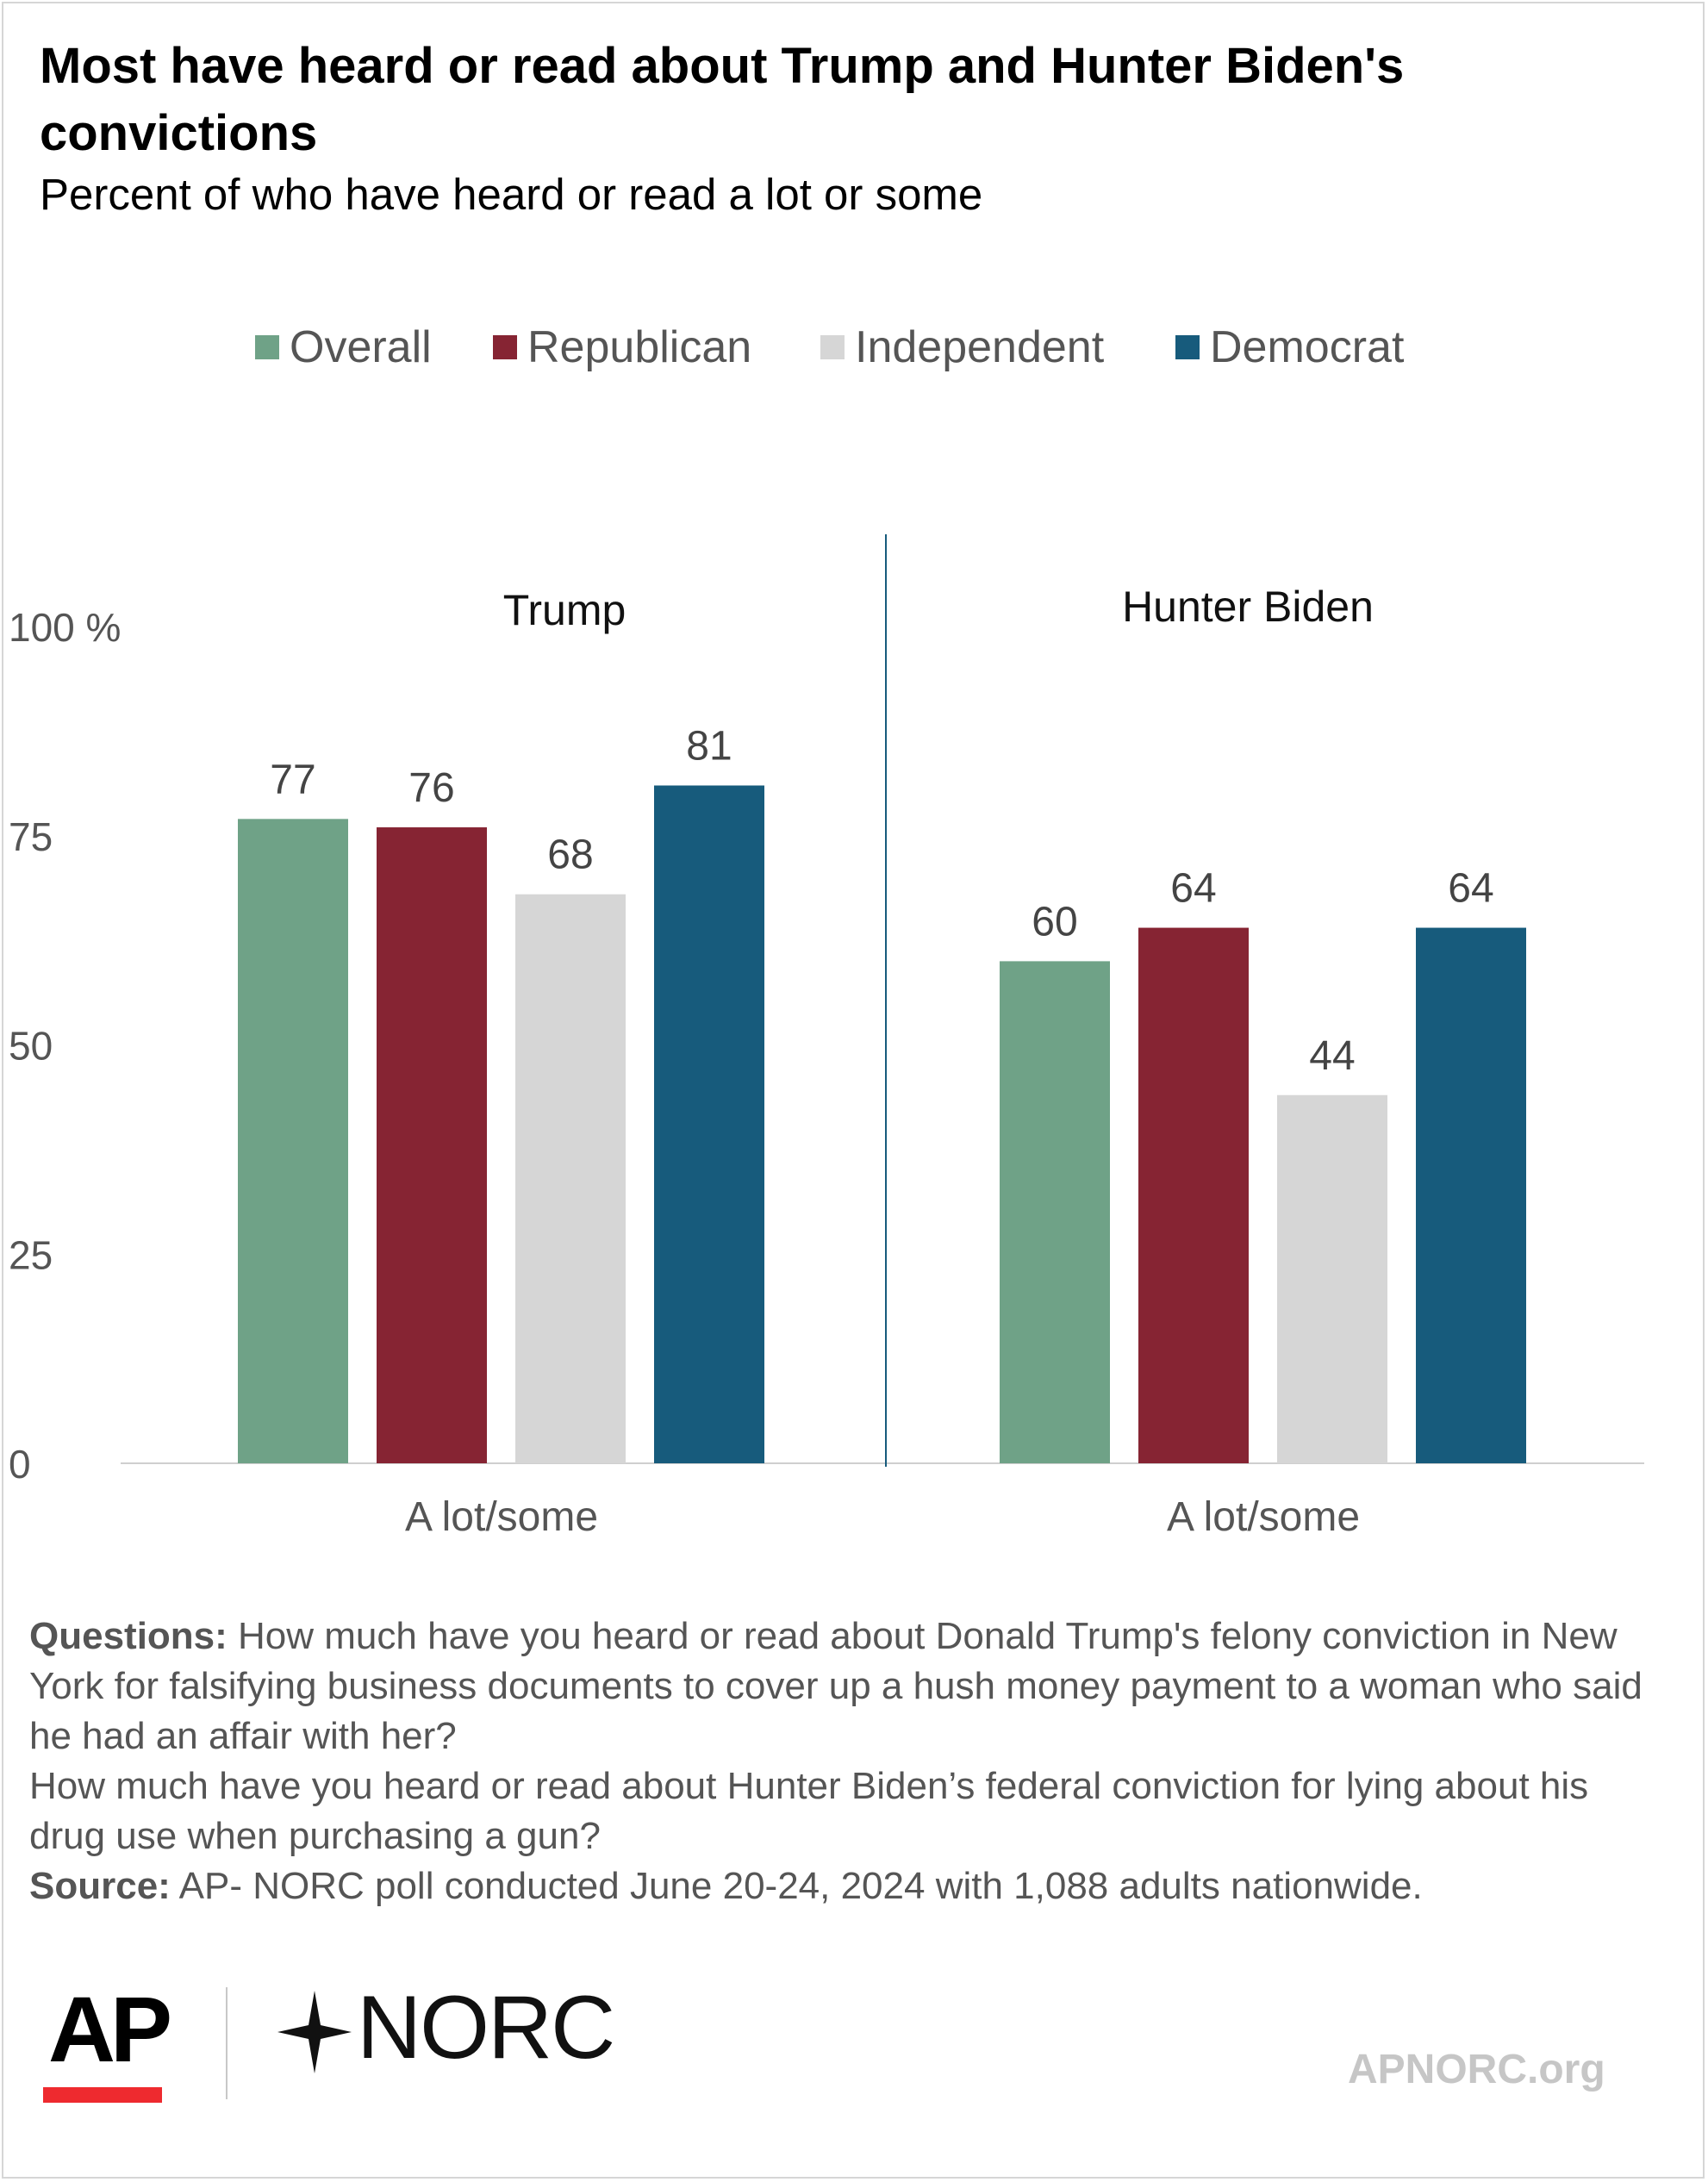  Describe the element at coordinates (1248, 607) in the screenshot. I see `panel-title: Hunter Biden` at that location.